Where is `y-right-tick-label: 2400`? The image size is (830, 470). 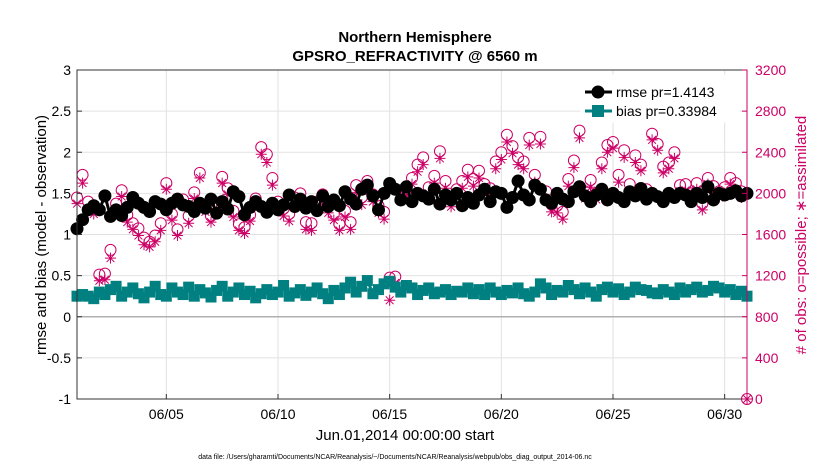 y-right-tick-label: 2400 is located at coordinates (770, 152).